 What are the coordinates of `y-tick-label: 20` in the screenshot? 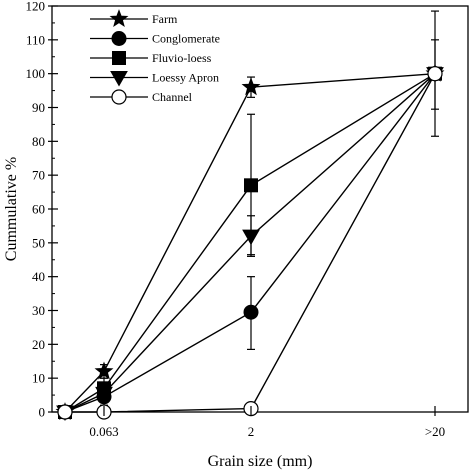 It's located at (38, 344).